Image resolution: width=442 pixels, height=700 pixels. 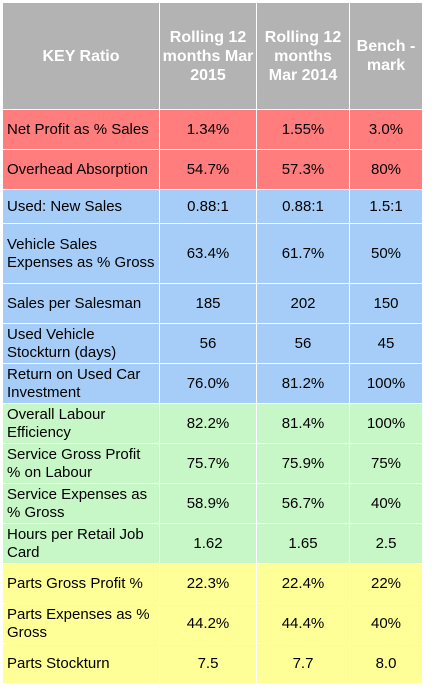 I want to click on ratio-label: Overhead Absorption, so click(x=81, y=169).